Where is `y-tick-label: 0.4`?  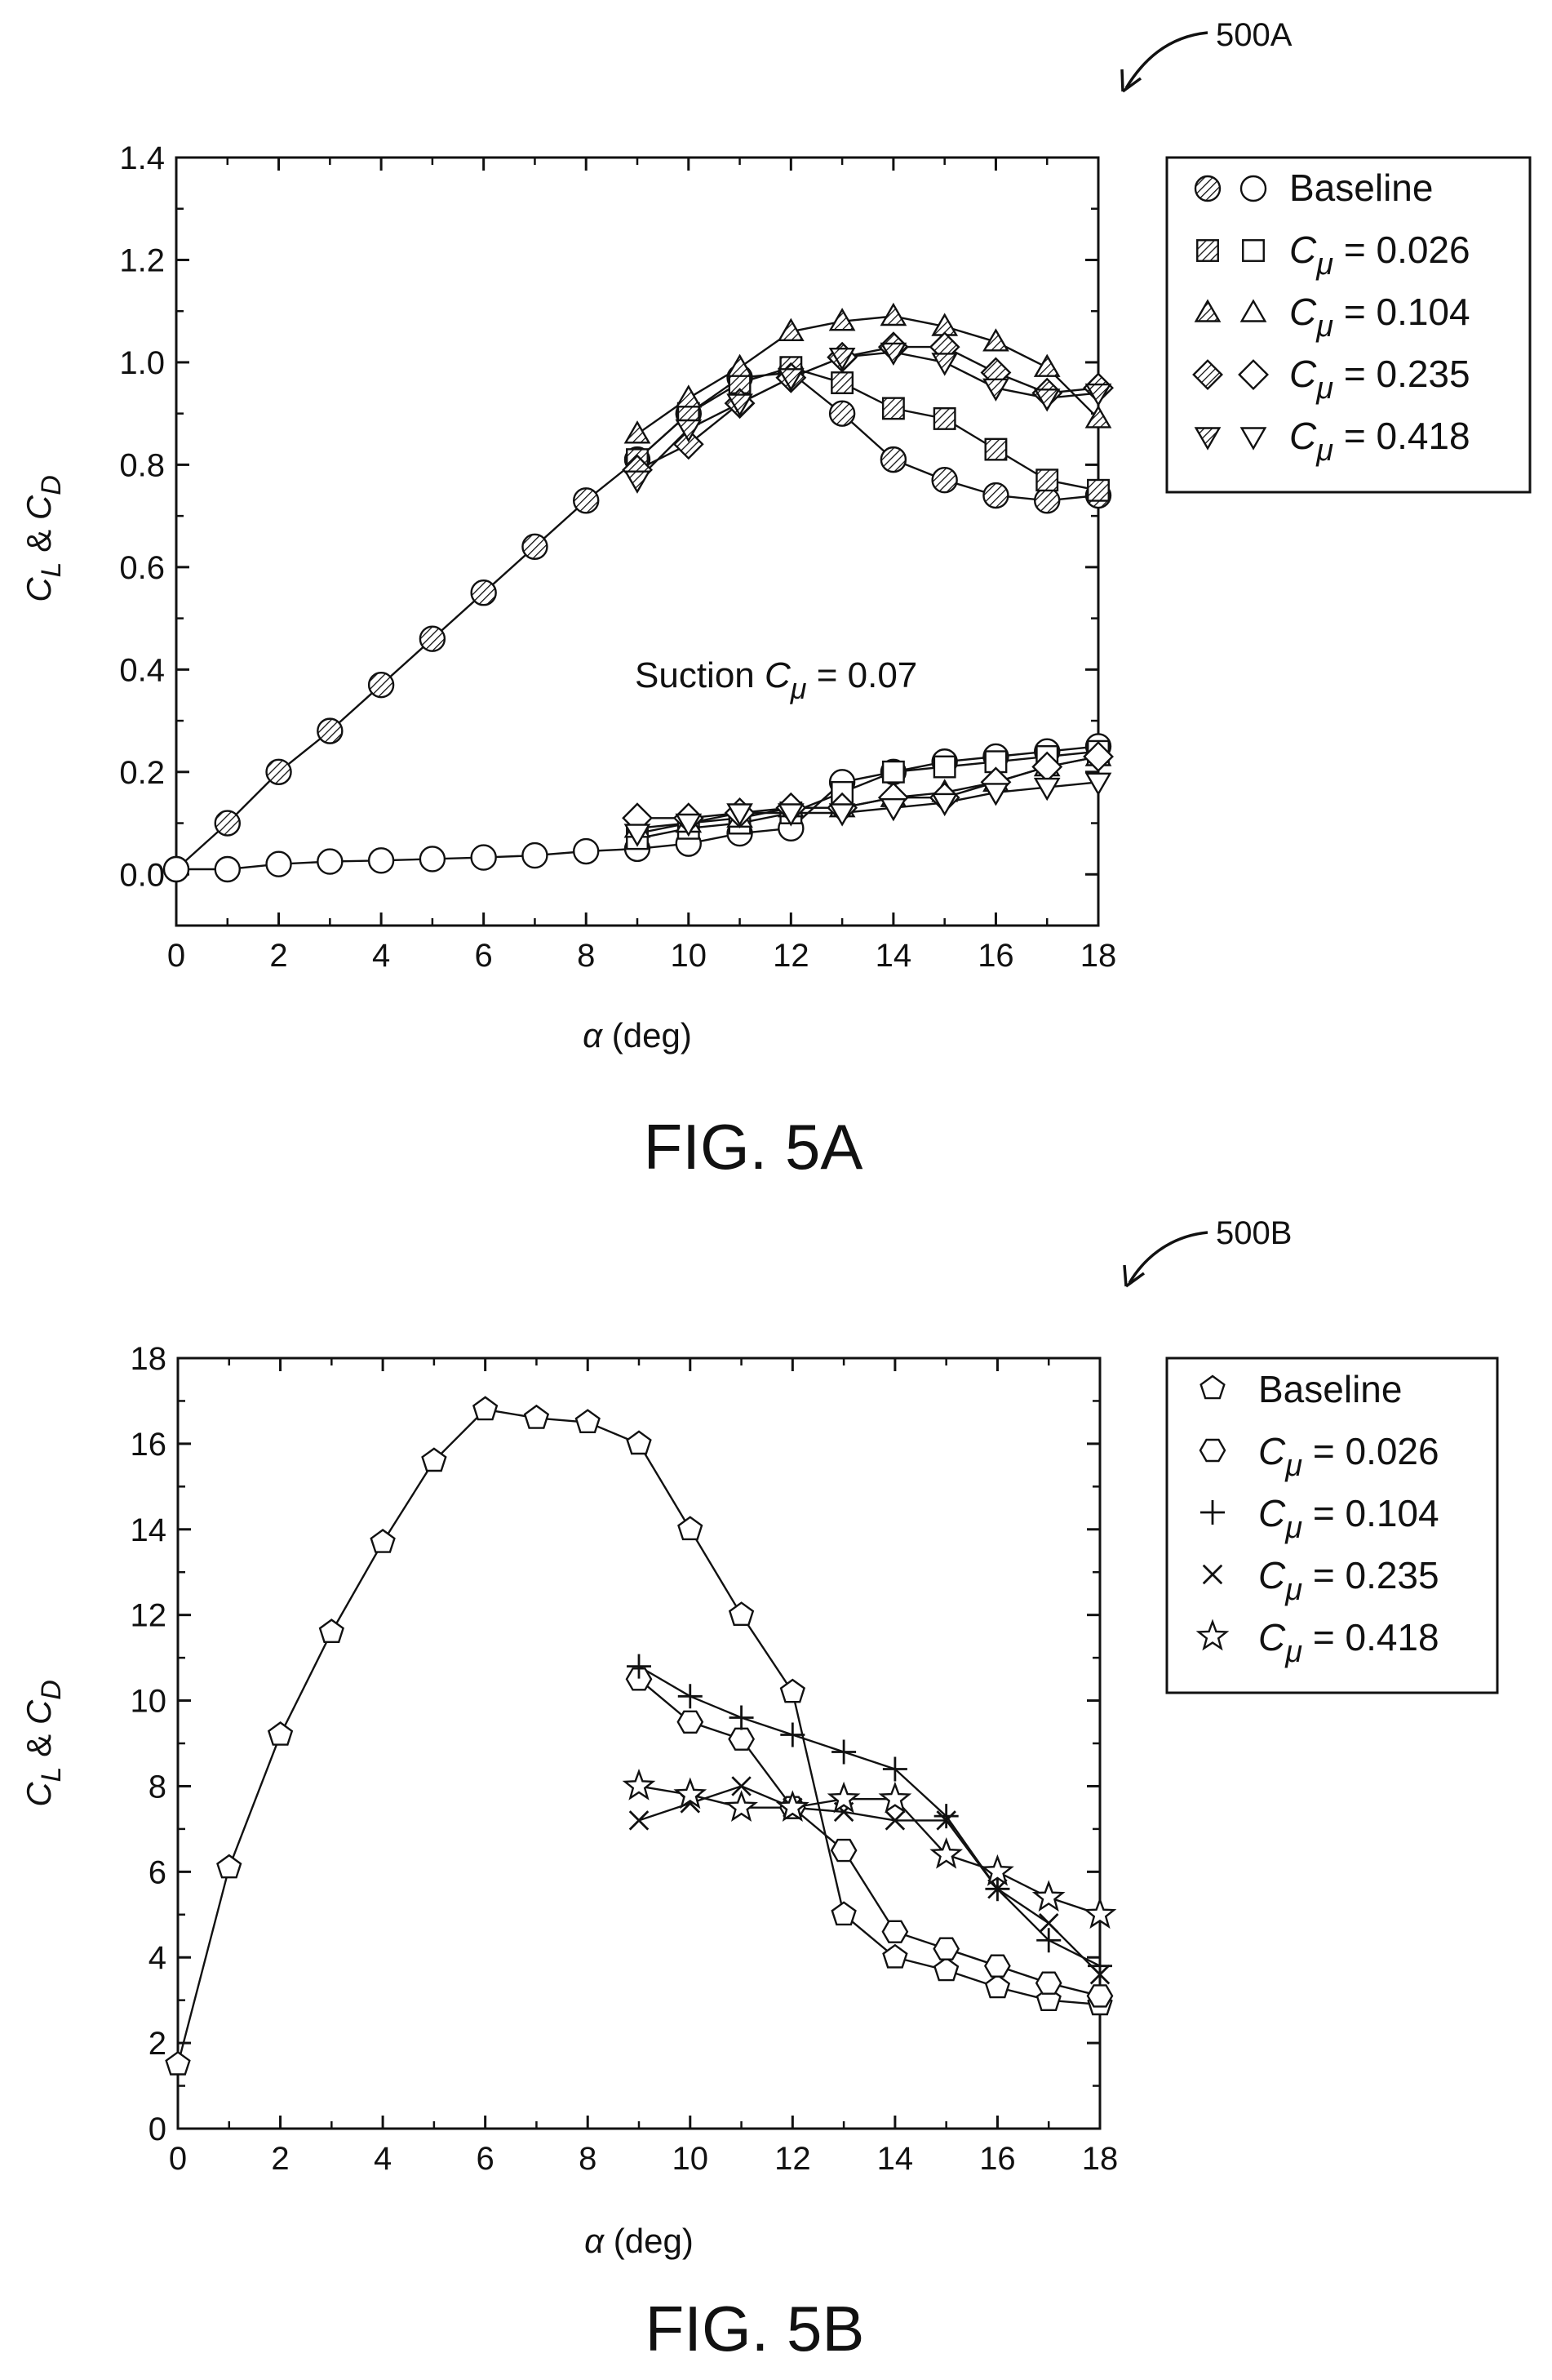 y-tick-label: 0.4 is located at coordinates (142, 670).